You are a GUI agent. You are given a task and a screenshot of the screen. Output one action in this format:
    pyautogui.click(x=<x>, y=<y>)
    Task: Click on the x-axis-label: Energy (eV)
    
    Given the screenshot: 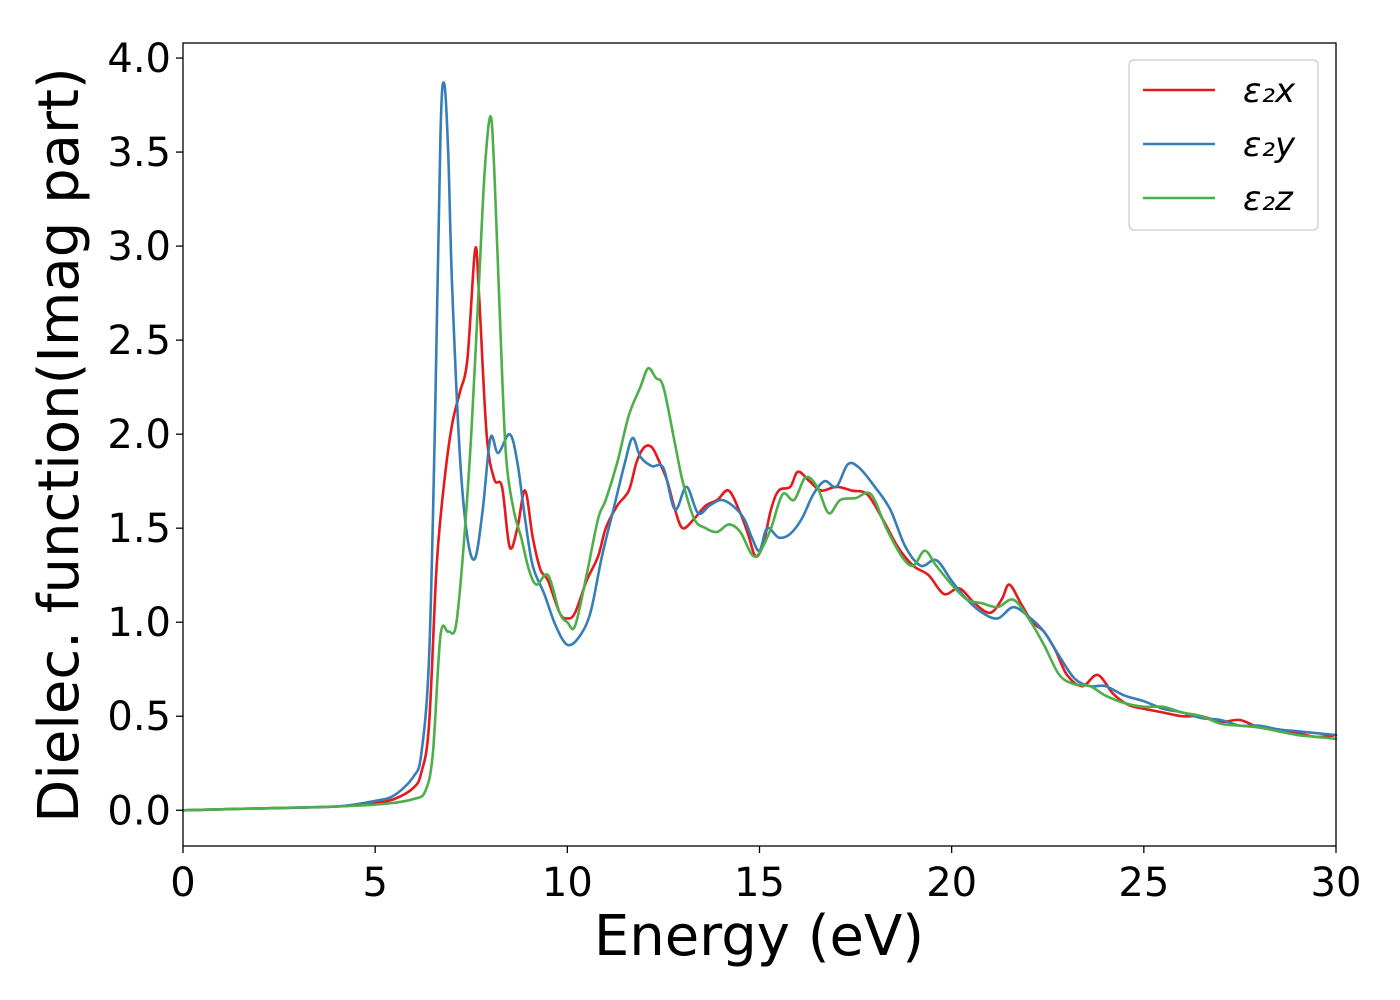 What is the action you would take?
    pyautogui.click(x=759, y=936)
    